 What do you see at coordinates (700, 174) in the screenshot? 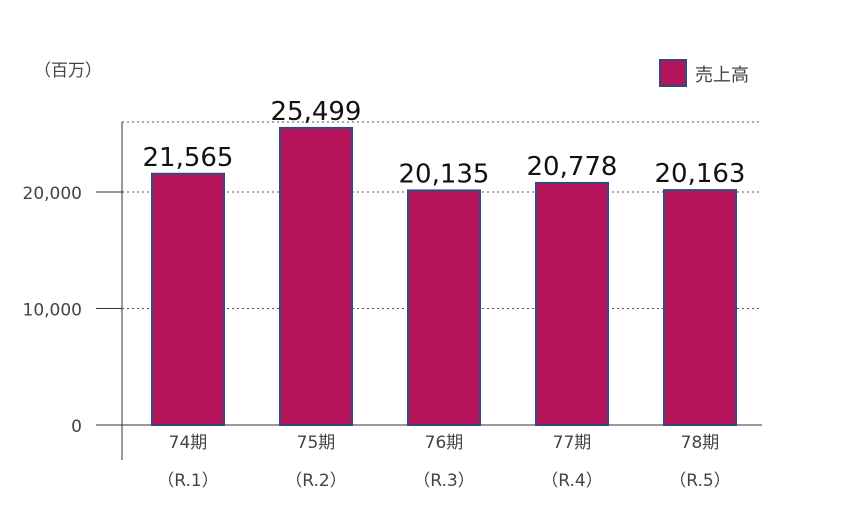
I see `data-label-4: 20,163` at bounding box center [700, 174].